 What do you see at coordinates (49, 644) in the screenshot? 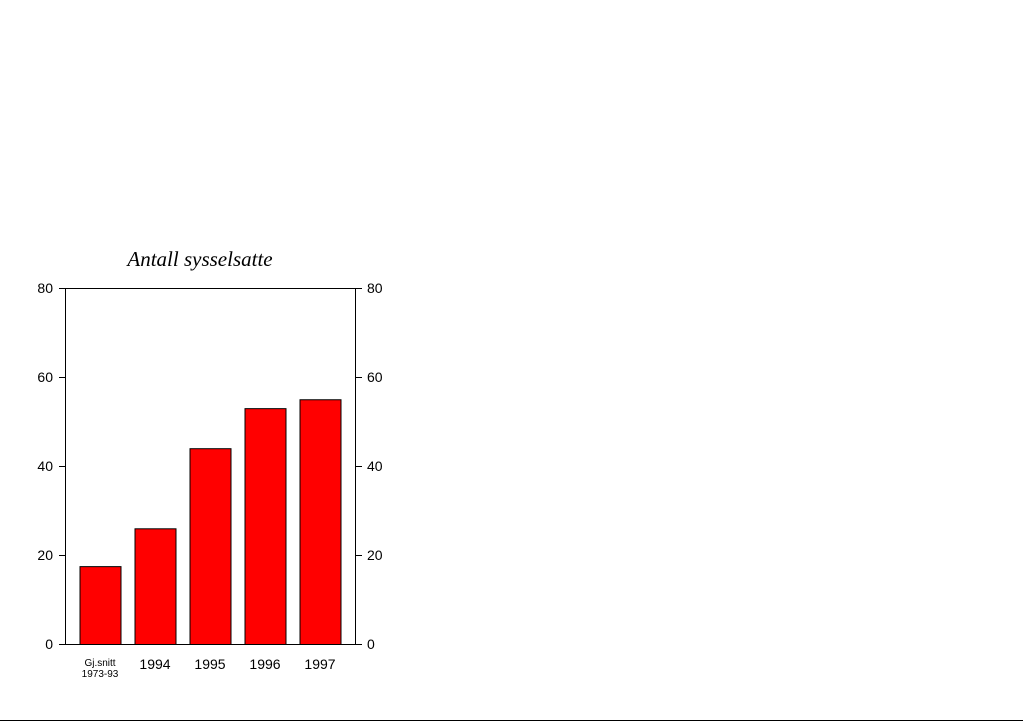
I see `left-tick-label: 0` at bounding box center [49, 644].